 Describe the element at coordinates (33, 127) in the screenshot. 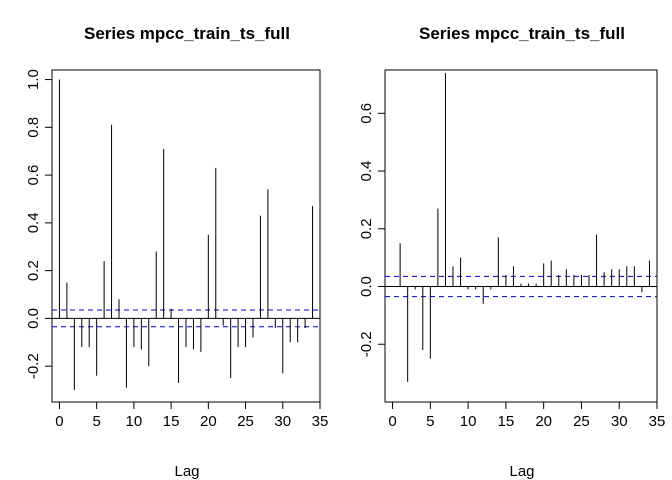

I see `y-tick-label: 0.8` at that location.